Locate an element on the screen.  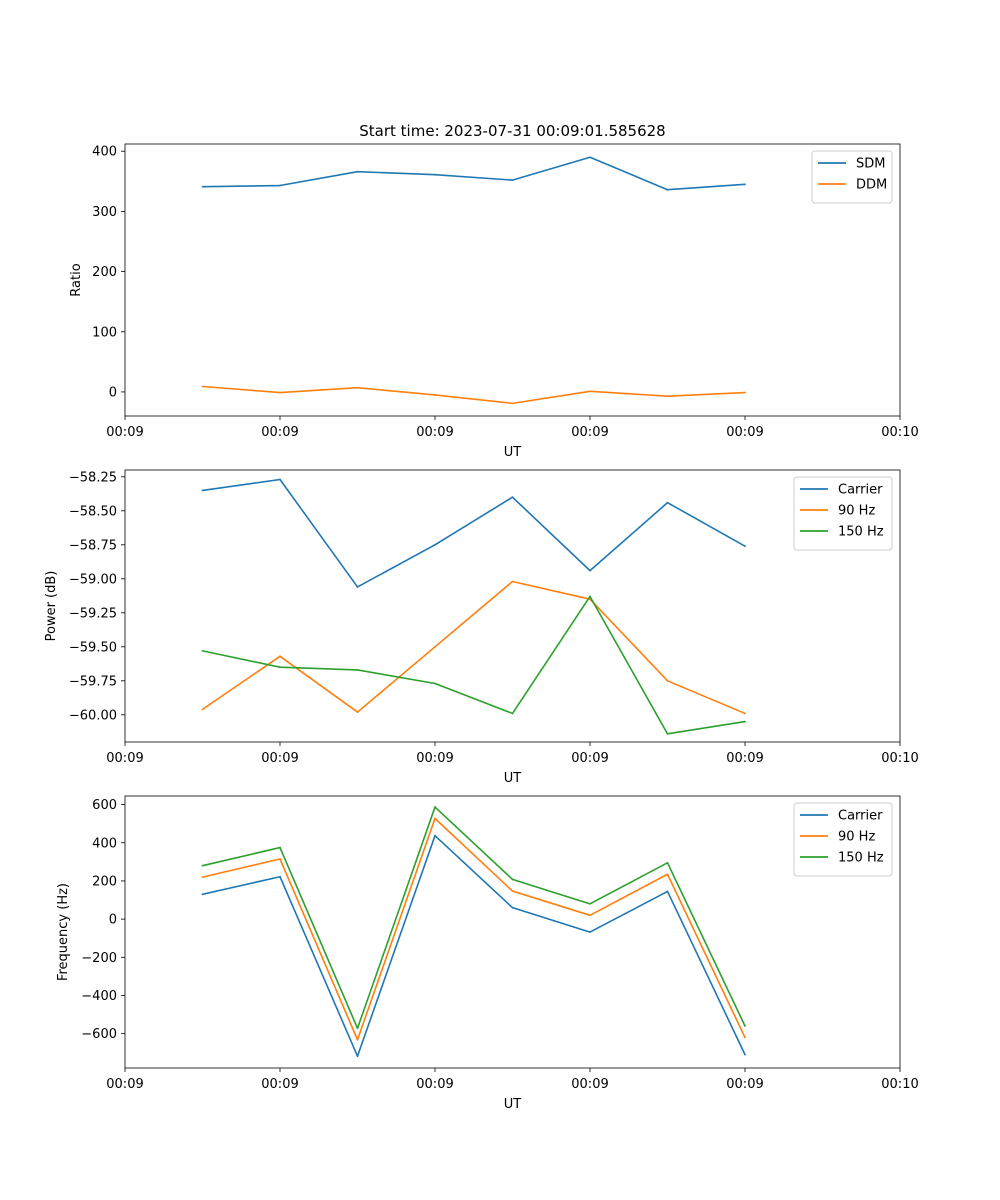
power-legend: Carrier 90 Hz 150 Hz is located at coordinates (843, 513).